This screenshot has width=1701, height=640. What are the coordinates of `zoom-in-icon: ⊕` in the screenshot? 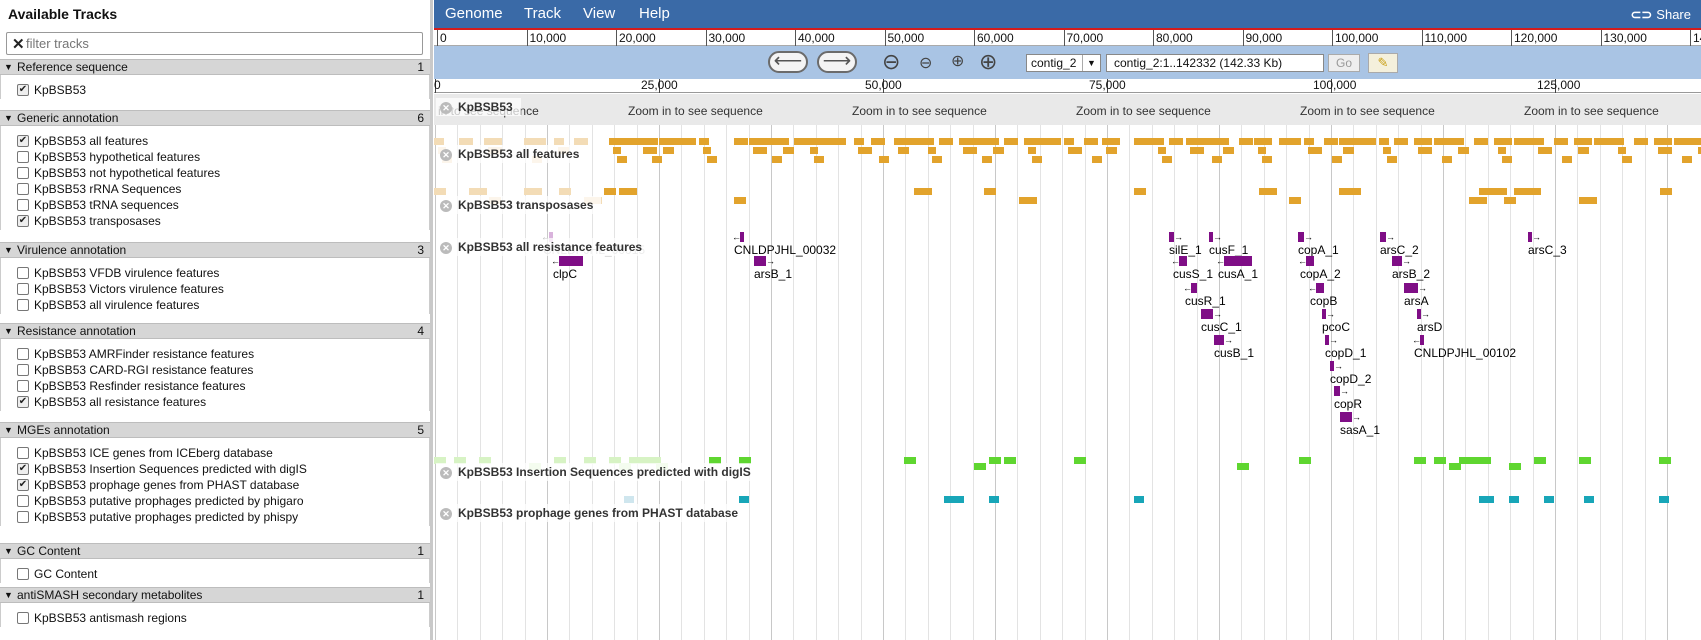 It's located at (958, 61).